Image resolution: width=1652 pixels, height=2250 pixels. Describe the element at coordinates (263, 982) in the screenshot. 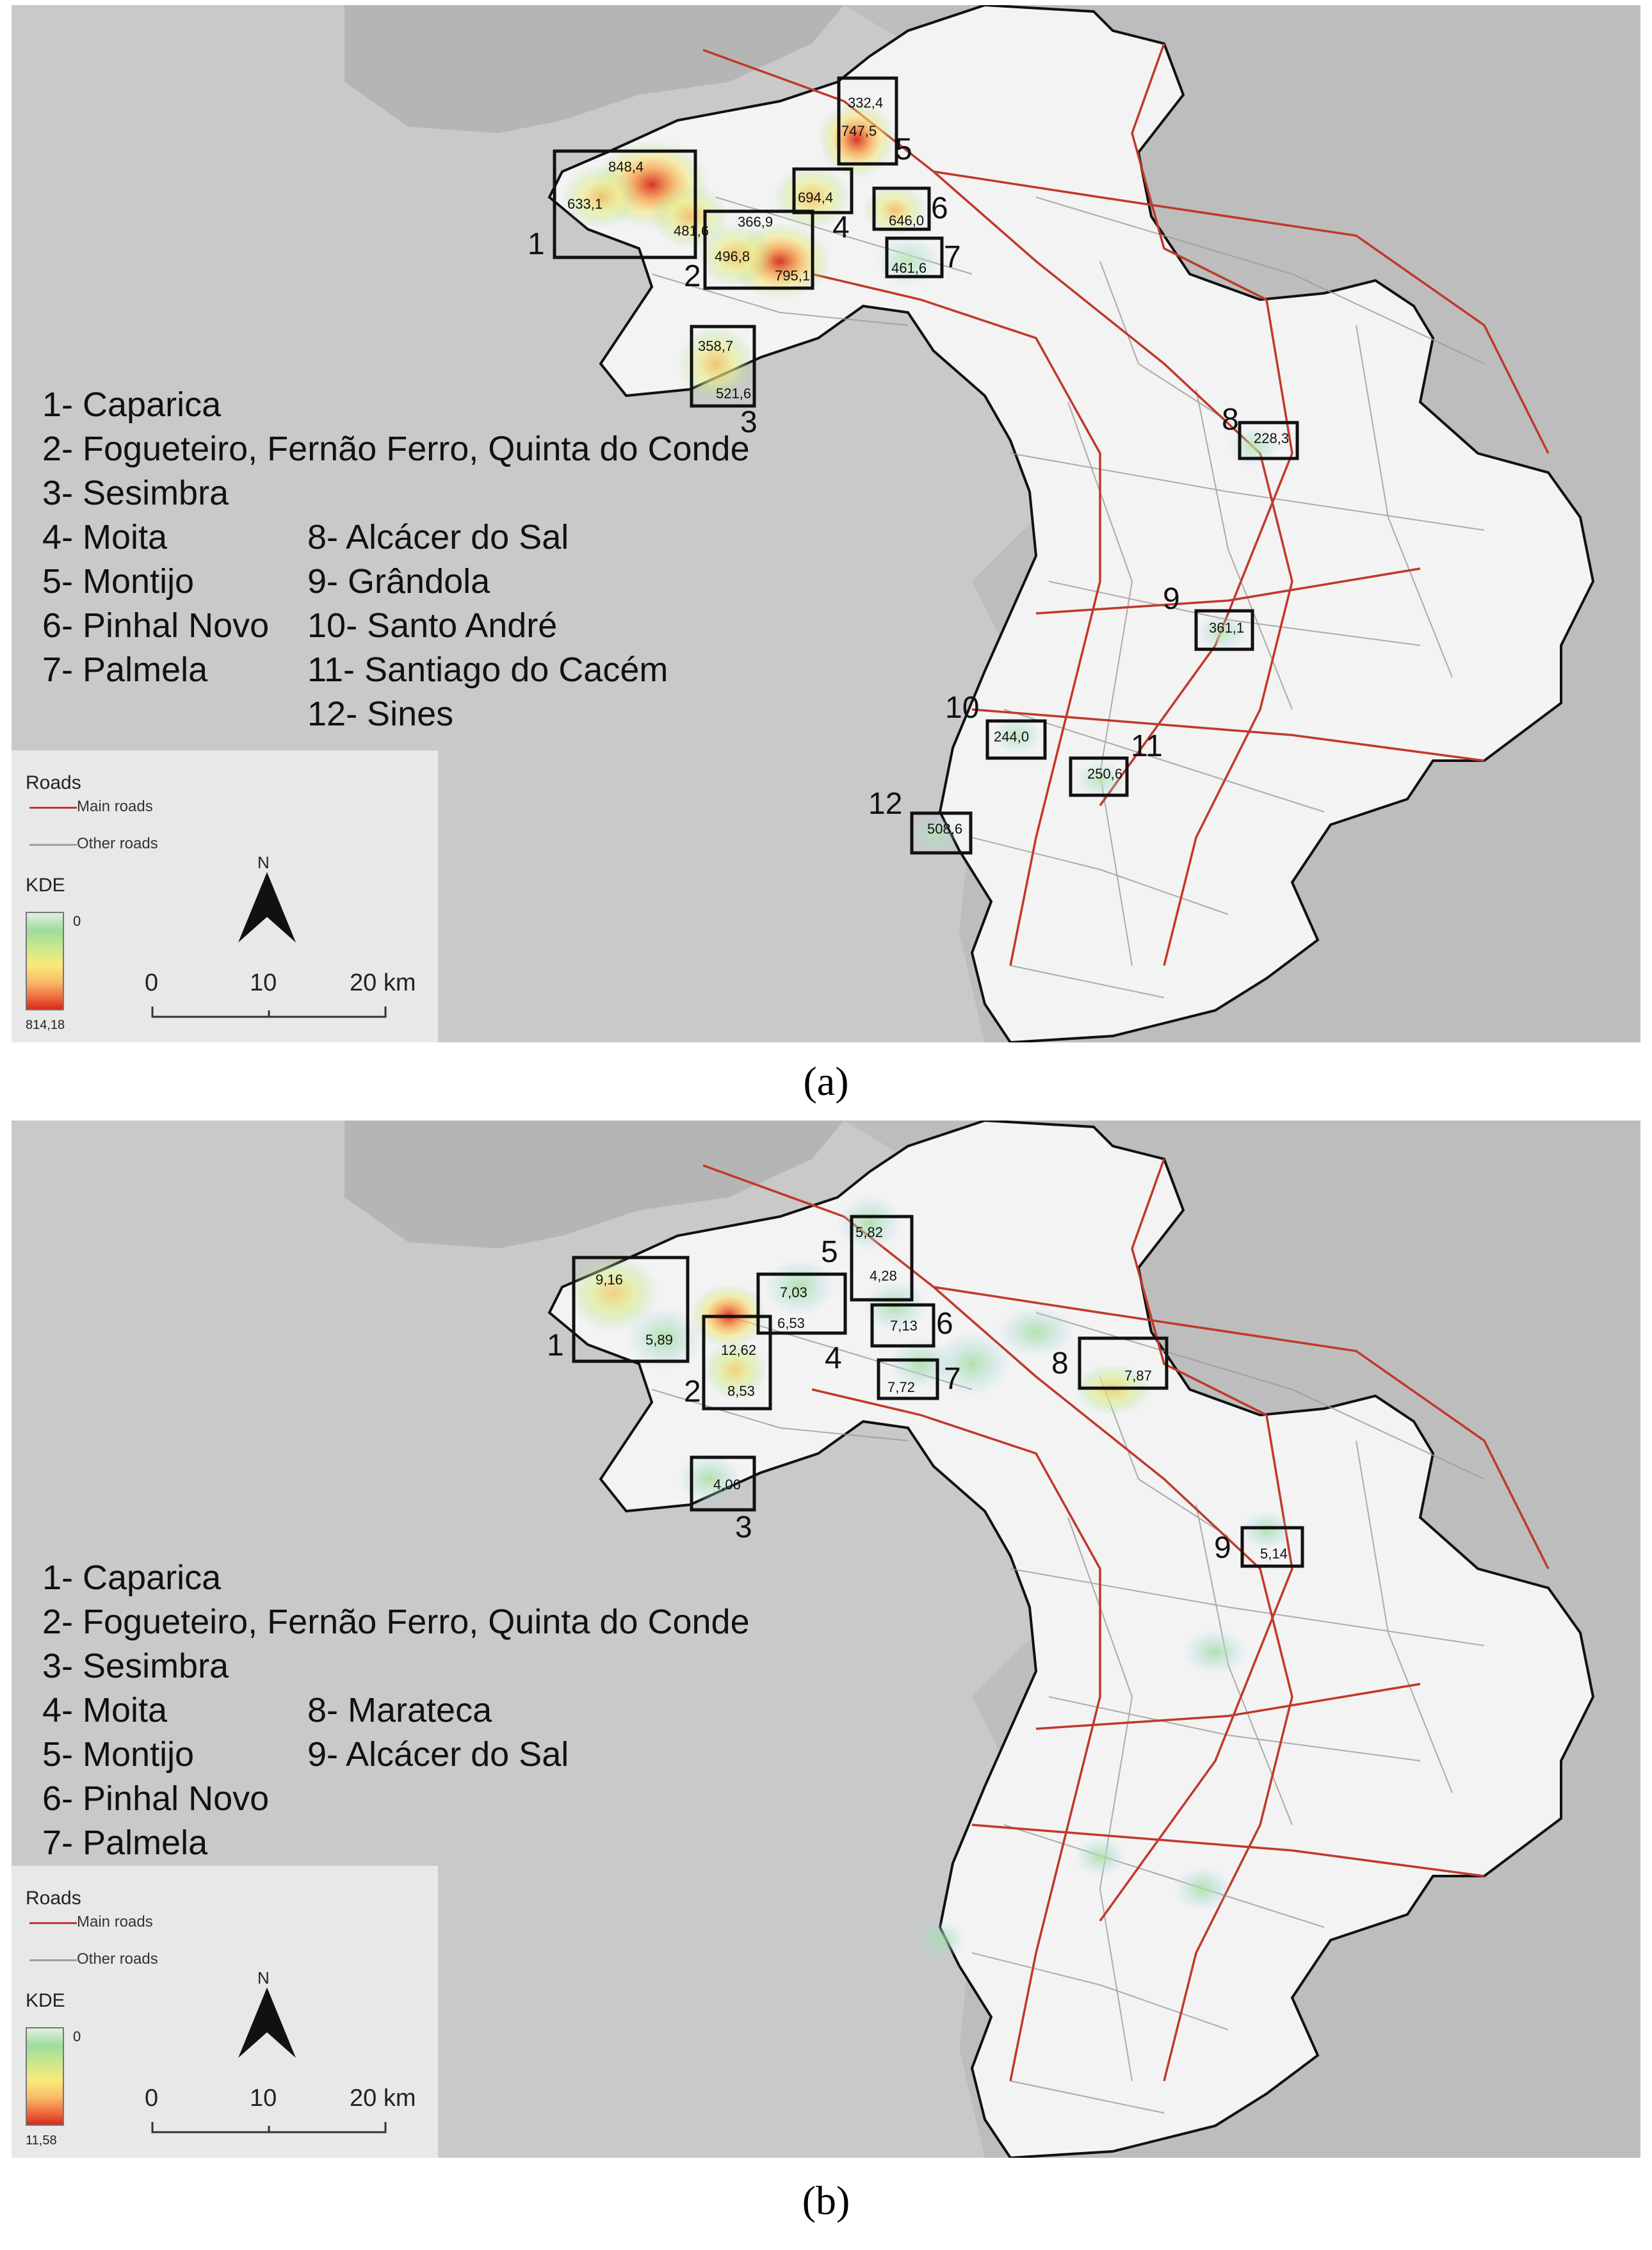

I see `scale-label: 10` at that location.